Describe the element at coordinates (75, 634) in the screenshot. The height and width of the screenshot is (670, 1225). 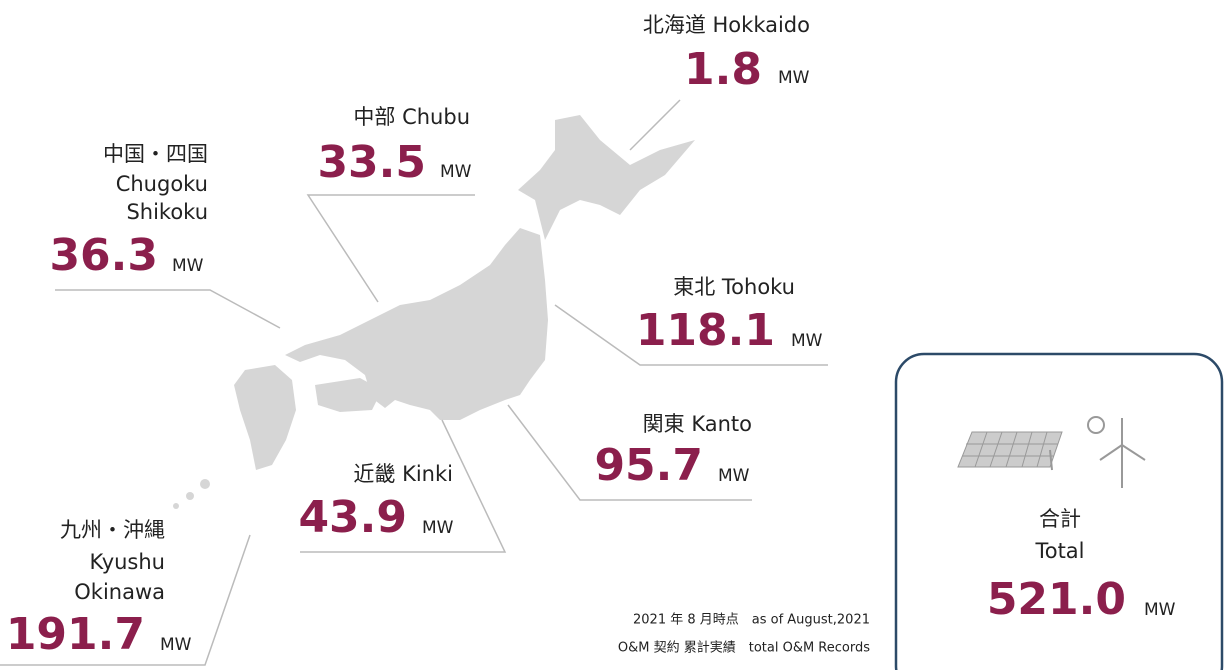
I see `region-value: 191.7` at that location.